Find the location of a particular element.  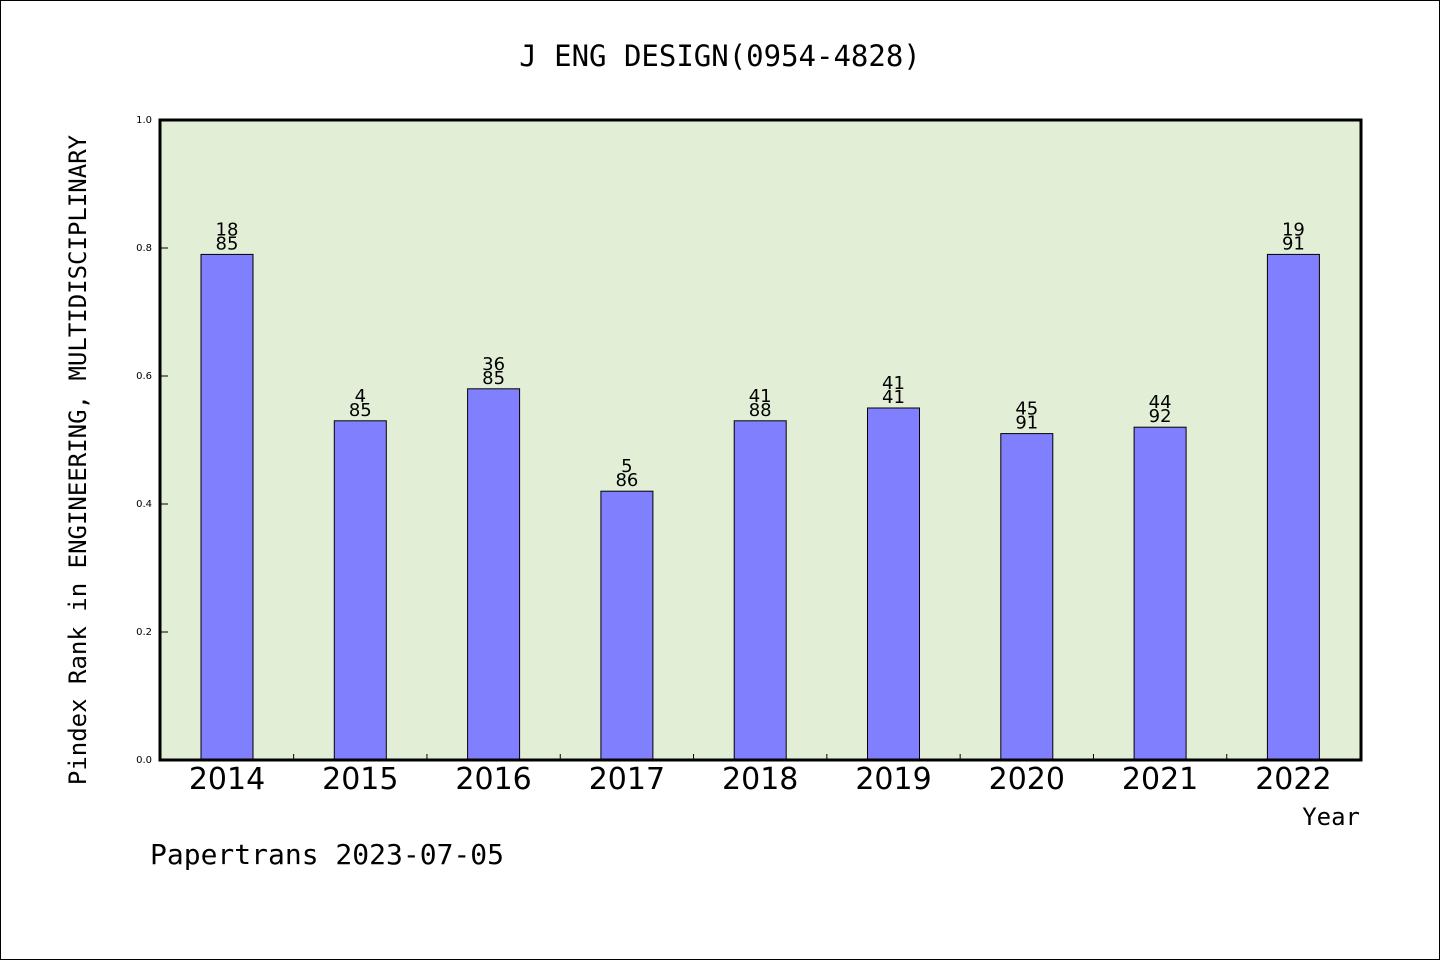

bar-2017 is located at coordinates (627, 625).